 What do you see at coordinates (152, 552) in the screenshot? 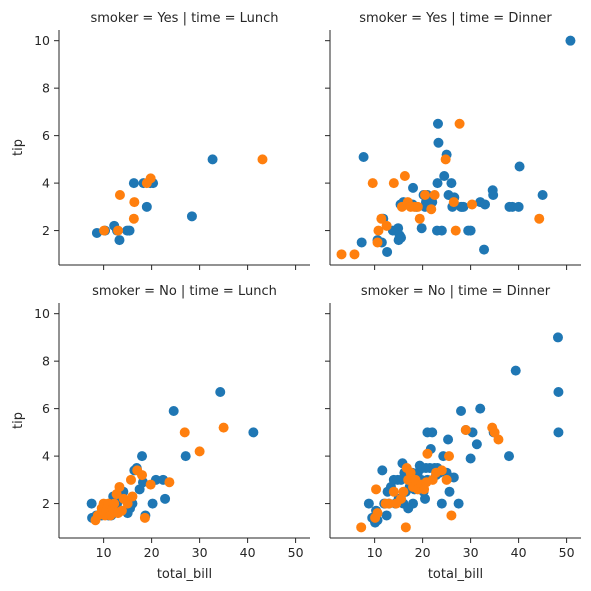
I see `x-tick-label: 20` at bounding box center [152, 552].